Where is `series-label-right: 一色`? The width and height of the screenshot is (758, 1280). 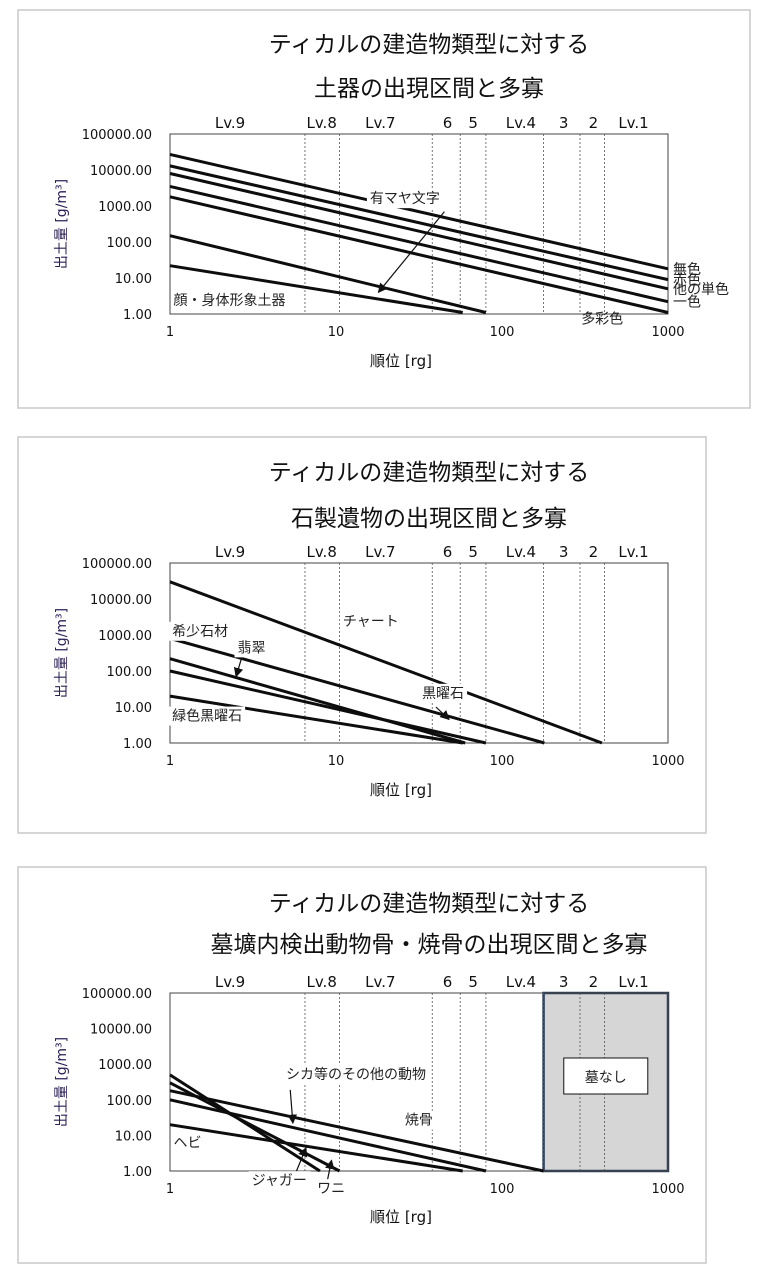 series-label-right: 一色 is located at coordinates (687, 302).